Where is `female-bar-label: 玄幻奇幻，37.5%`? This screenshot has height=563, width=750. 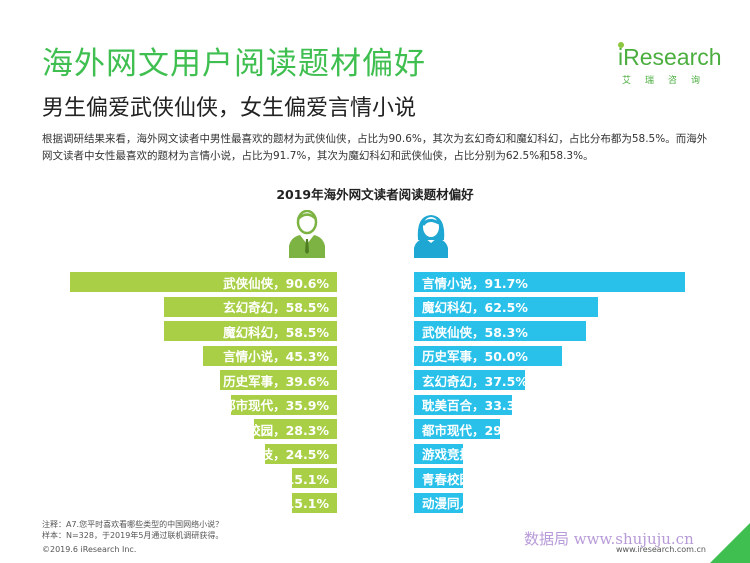
female-bar-label: 玄幻奇幻，37.5% is located at coordinates (475, 381).